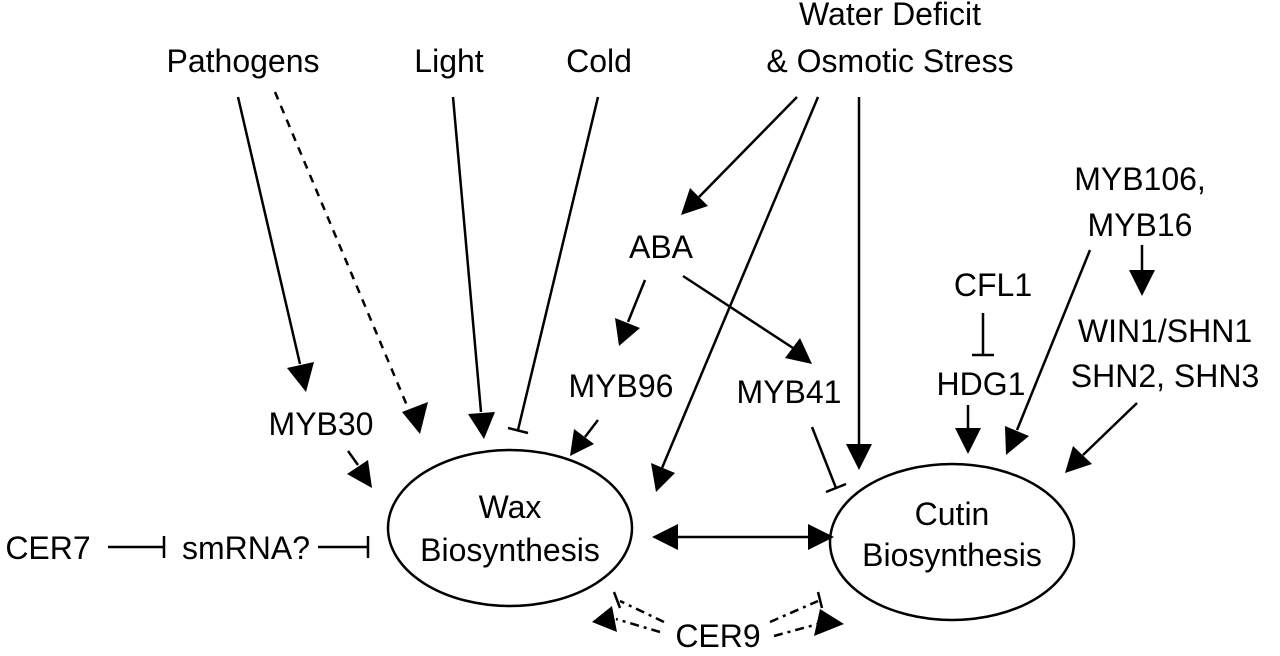  Describe the element at coordinates (820, 600) in the screenshot. I see `bar-cer9-cutin` at that location.